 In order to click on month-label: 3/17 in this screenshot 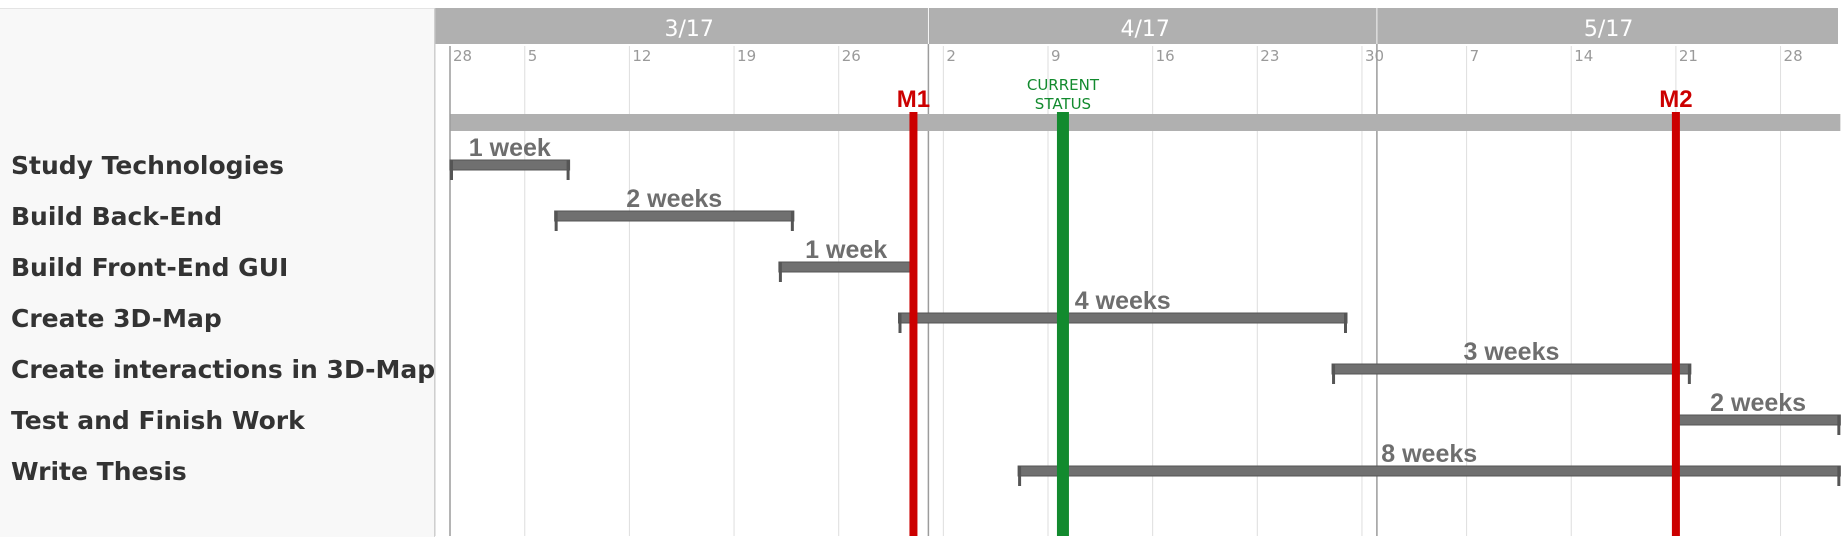, I will do `click(688, 29)`.